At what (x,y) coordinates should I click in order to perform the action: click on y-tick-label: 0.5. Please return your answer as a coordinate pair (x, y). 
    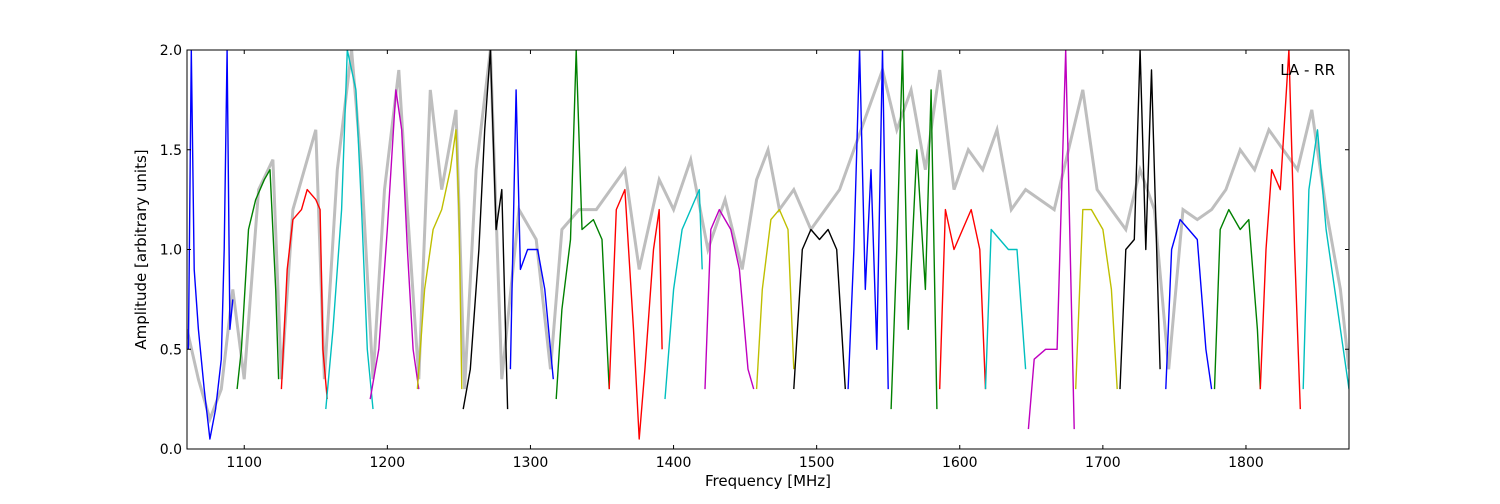
    Looking at the image, I should click on (171, 350).